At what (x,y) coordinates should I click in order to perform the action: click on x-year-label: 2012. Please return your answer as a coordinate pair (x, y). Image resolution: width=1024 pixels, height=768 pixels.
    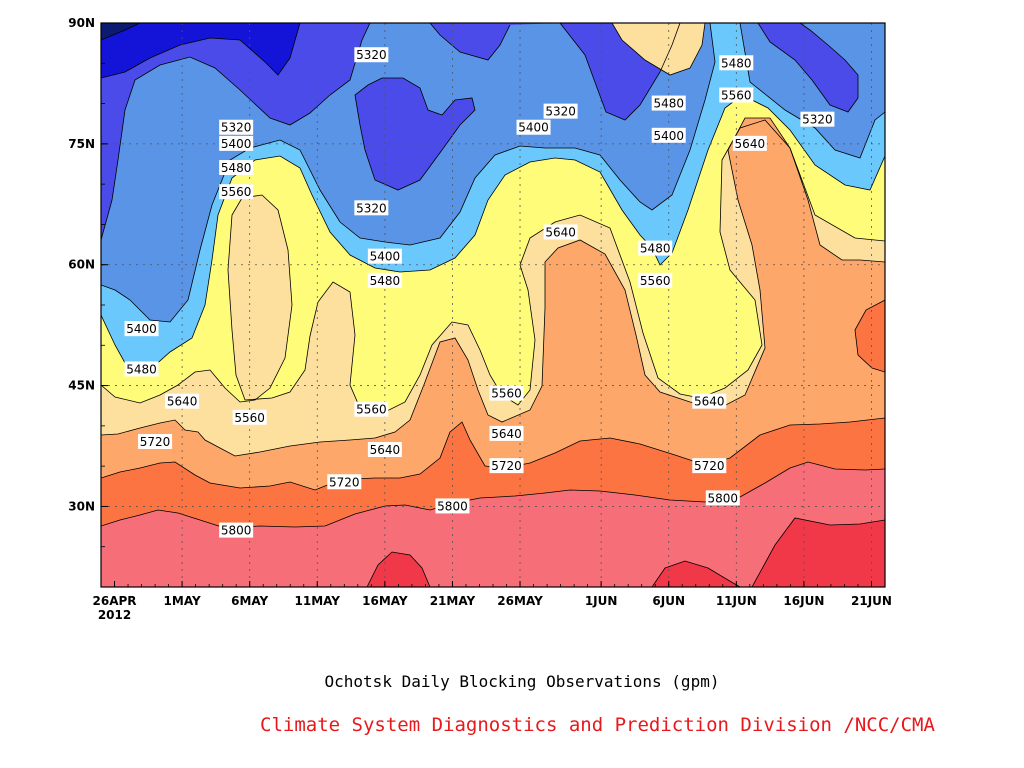
    Looking at the image, I should click on (114, 615).